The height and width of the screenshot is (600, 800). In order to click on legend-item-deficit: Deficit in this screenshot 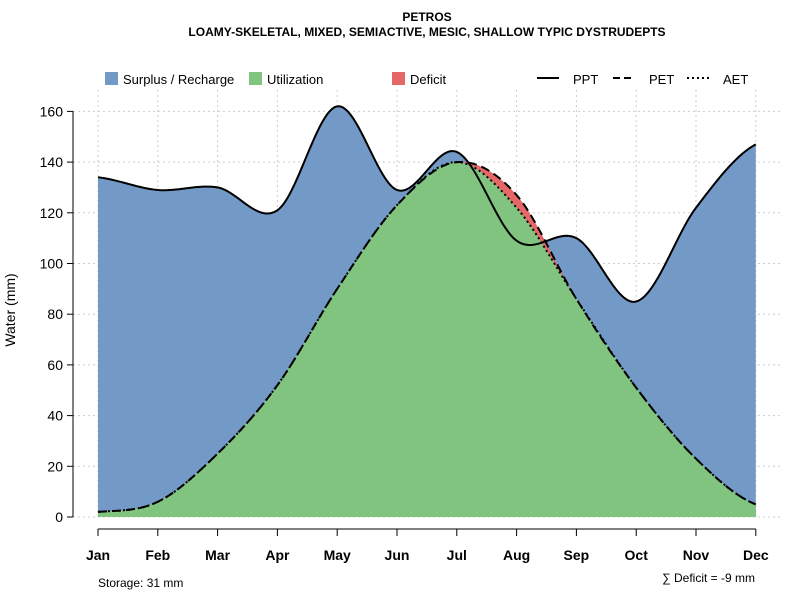, I will do `click(419, 79)`.